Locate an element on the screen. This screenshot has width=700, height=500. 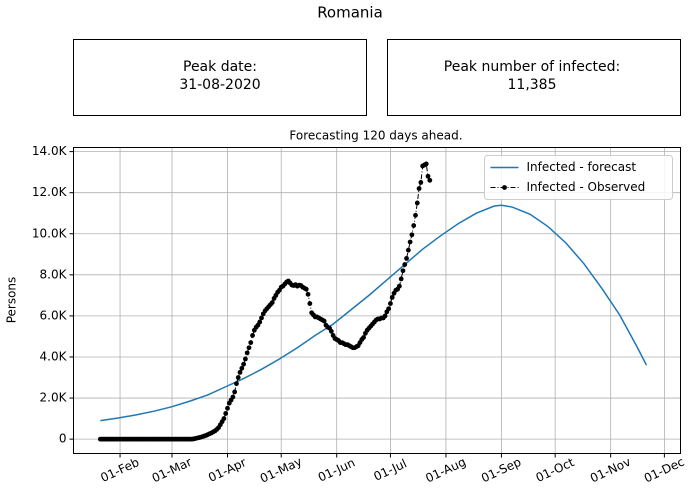
y-tick-label: 2.0K is located at coordinates (54, 398).